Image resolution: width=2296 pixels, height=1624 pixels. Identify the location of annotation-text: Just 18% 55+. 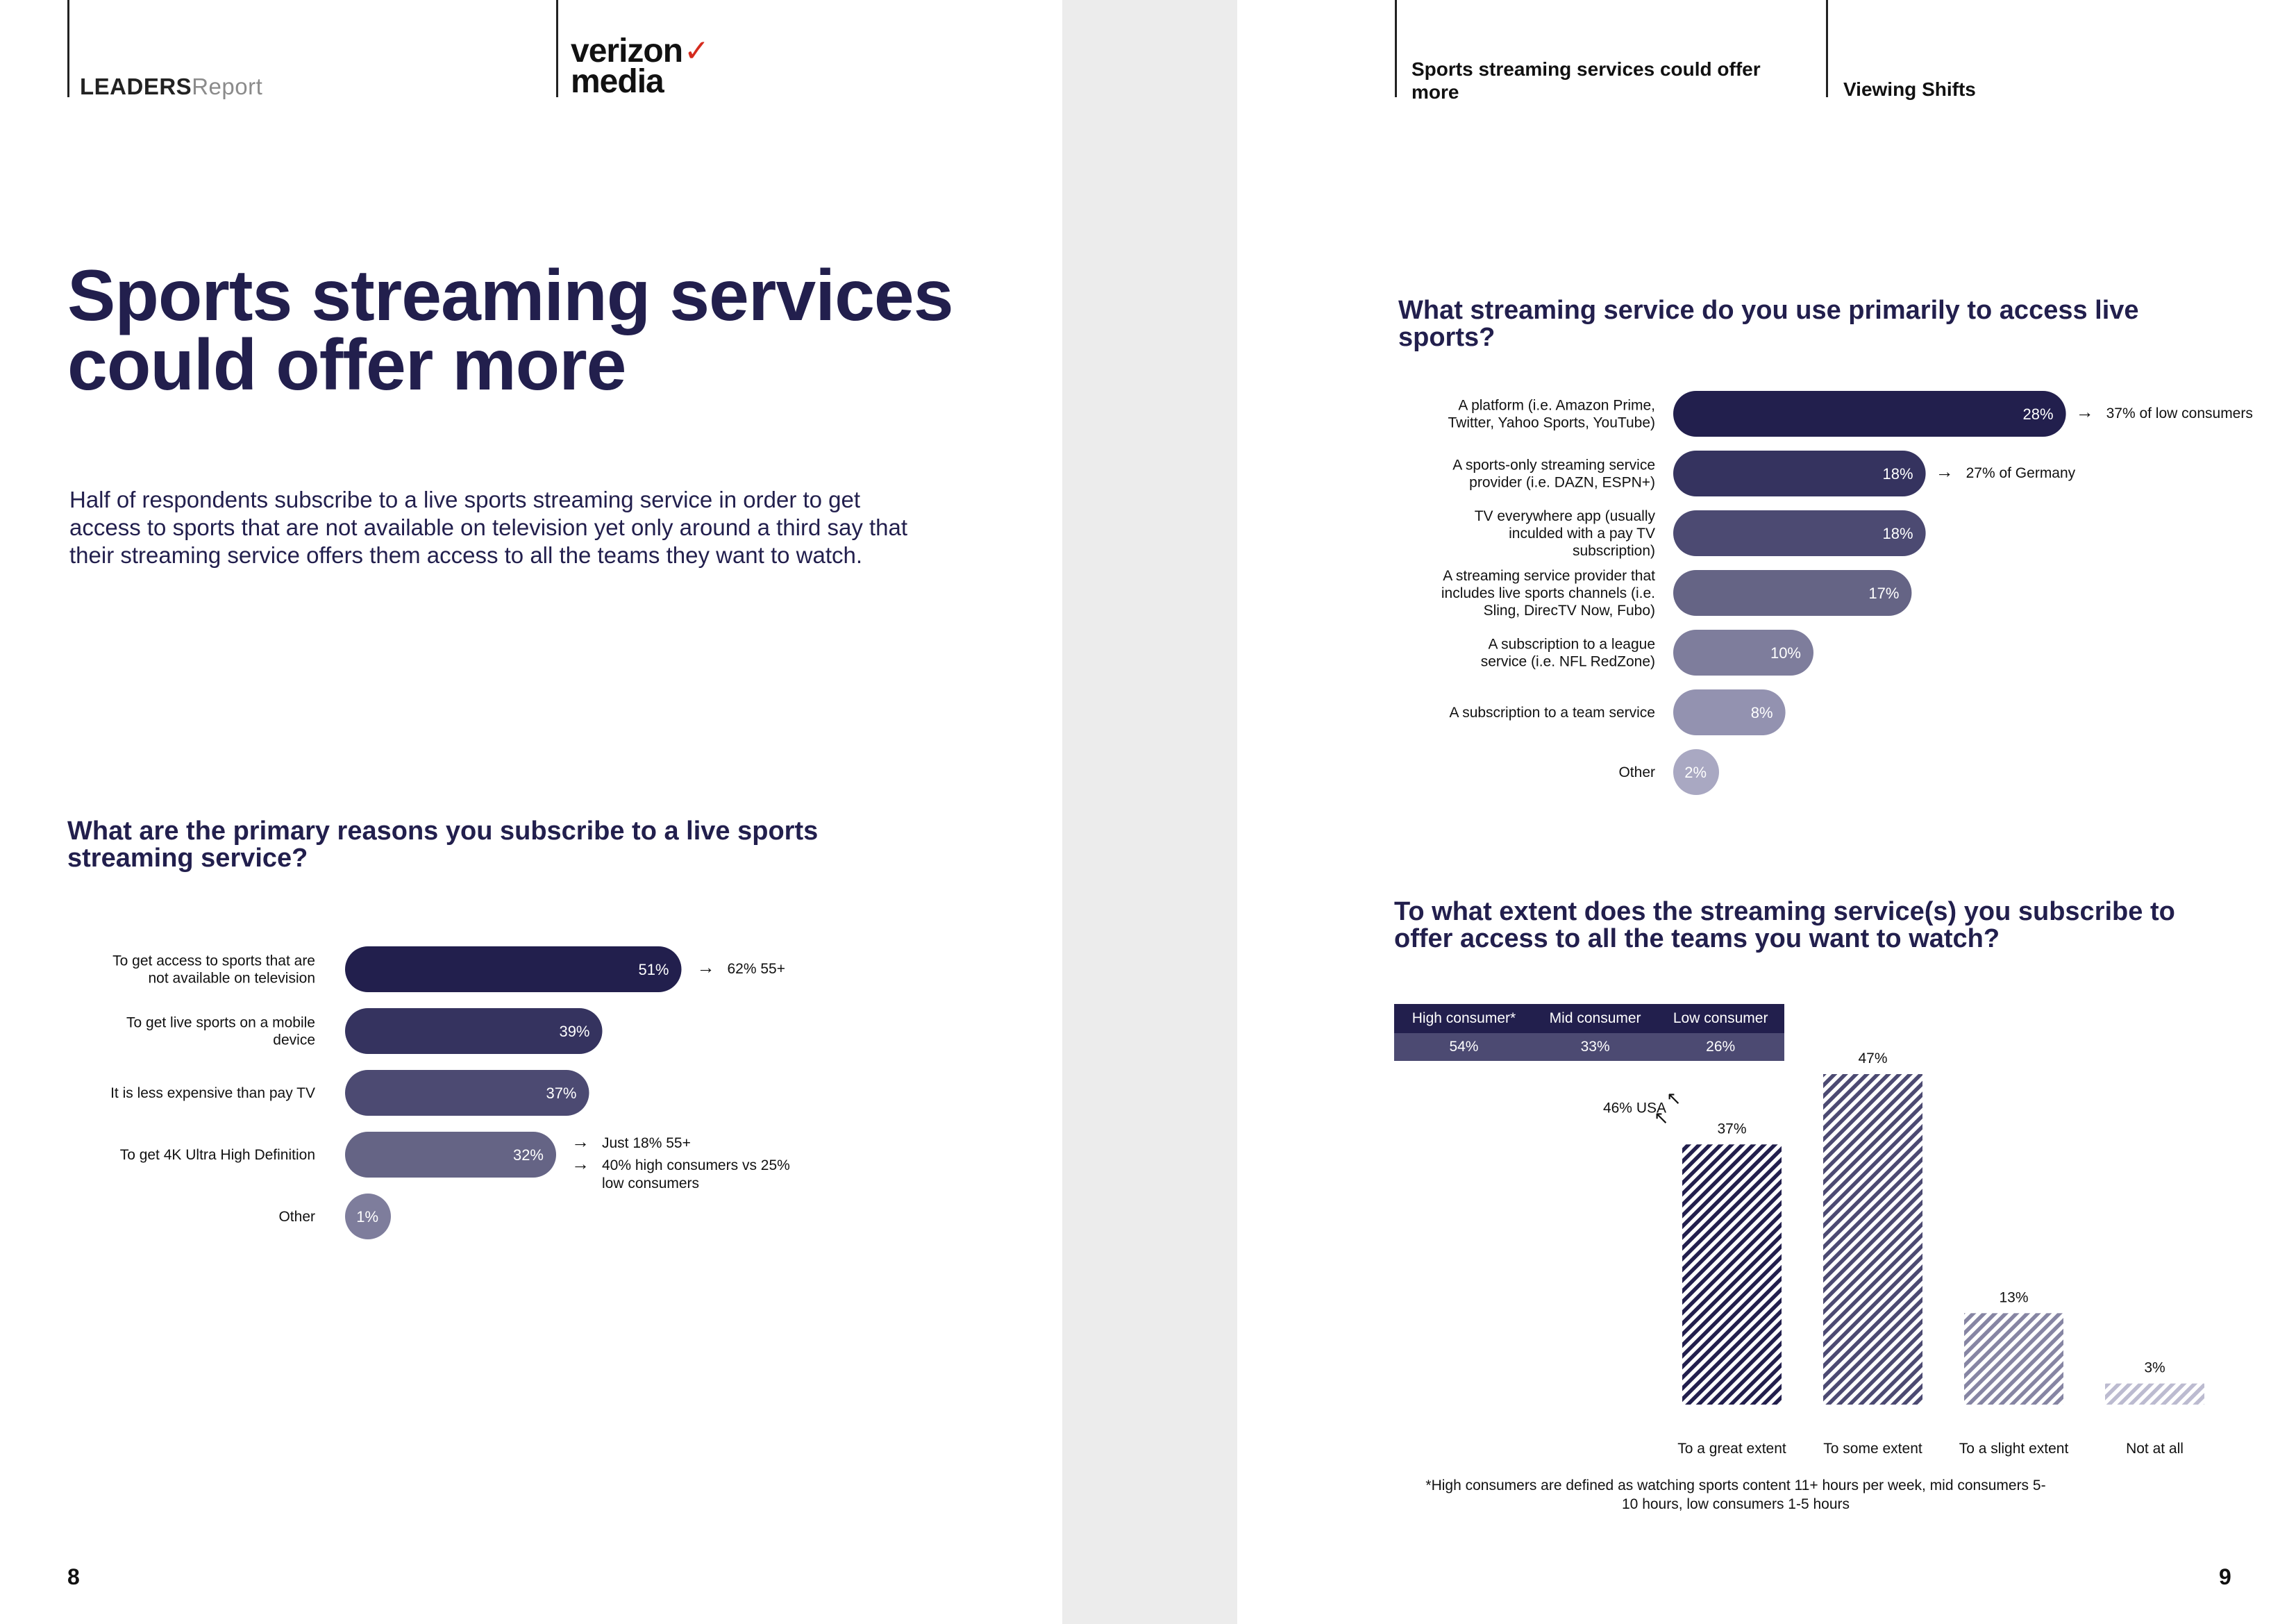
(646, 1143).